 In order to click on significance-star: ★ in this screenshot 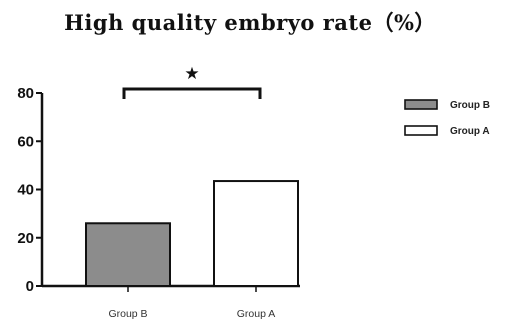, I will do `click(191, 74)`.